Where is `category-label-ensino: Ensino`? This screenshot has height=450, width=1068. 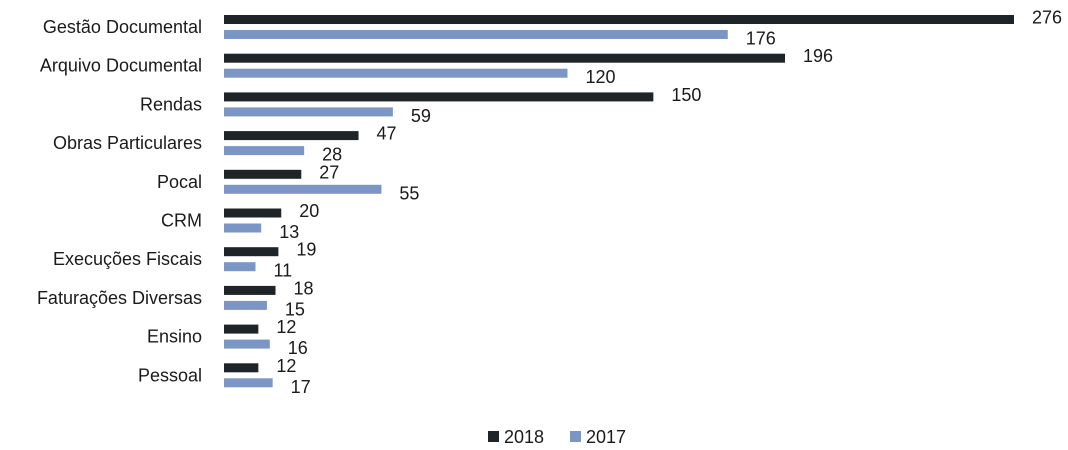
category-label-ensino: Ensino is located at coordinates (174, 337).